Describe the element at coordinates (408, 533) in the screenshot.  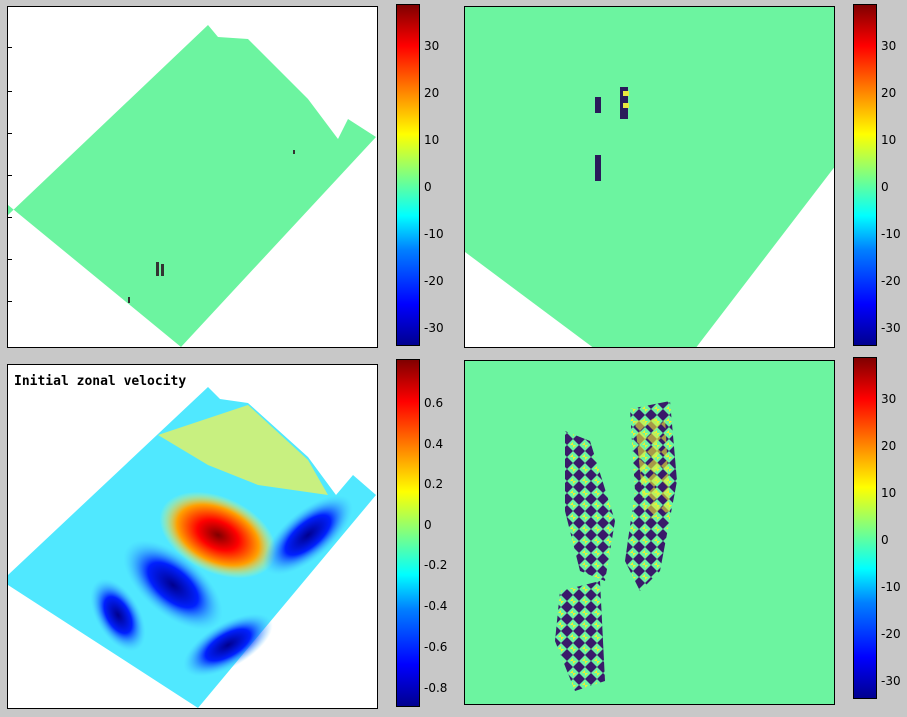
I see `colorbar-bottom-left` at that location.